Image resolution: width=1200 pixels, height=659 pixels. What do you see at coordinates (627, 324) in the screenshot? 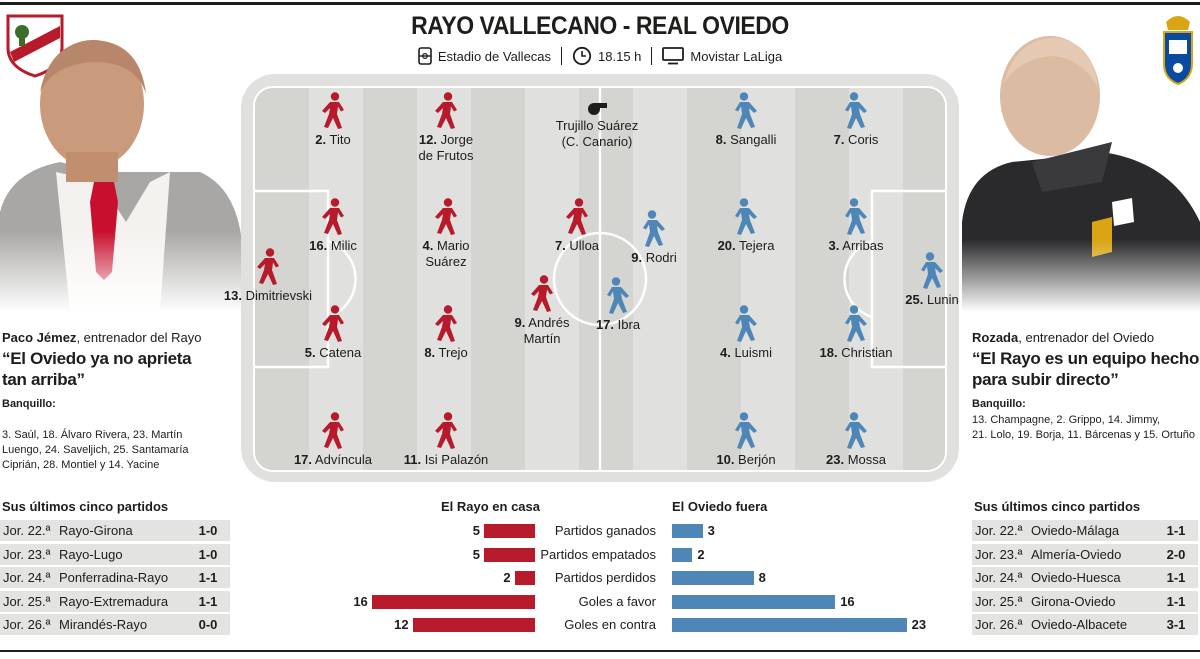
I see `player-name: Ibra` at bounding box center [627, 324].